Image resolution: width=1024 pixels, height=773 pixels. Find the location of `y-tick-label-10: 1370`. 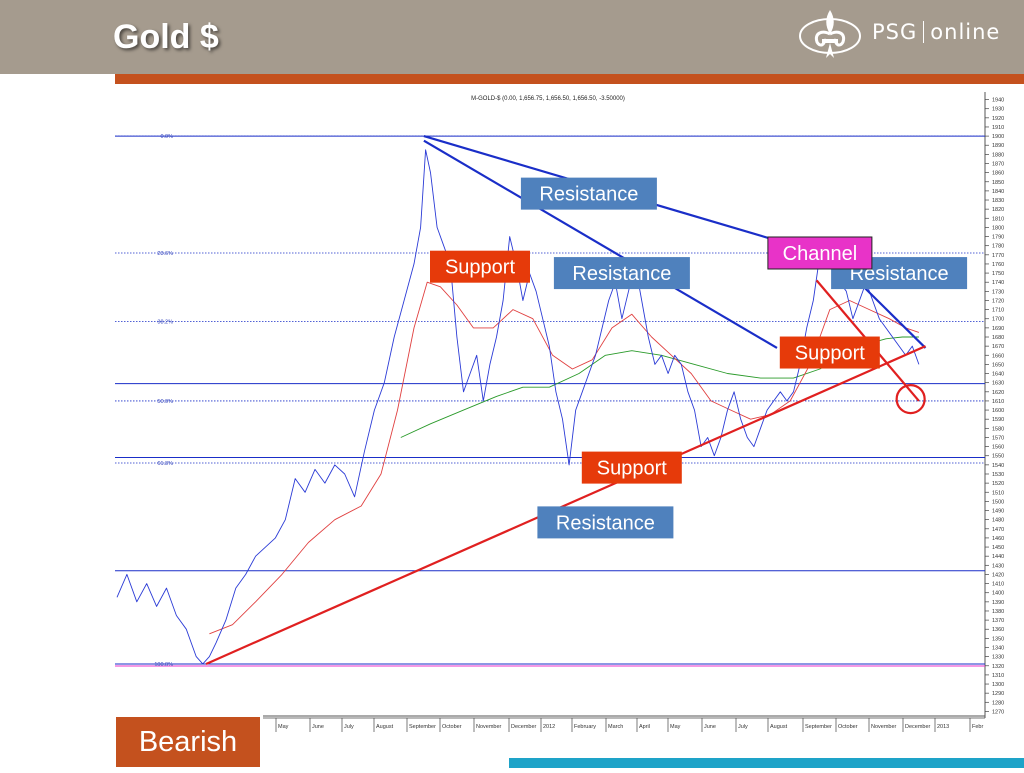

y-tick-label-10: 1370 is located at coordinates (998, 621).